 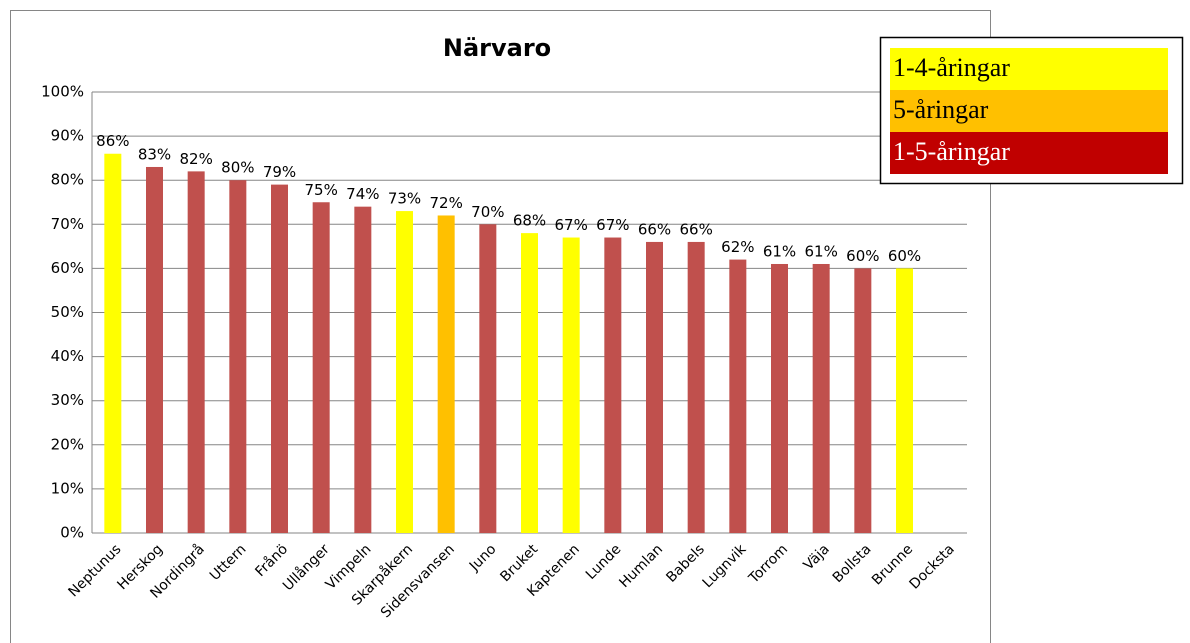 I want to click on data-label: 75%, so click(x=320, y=190).